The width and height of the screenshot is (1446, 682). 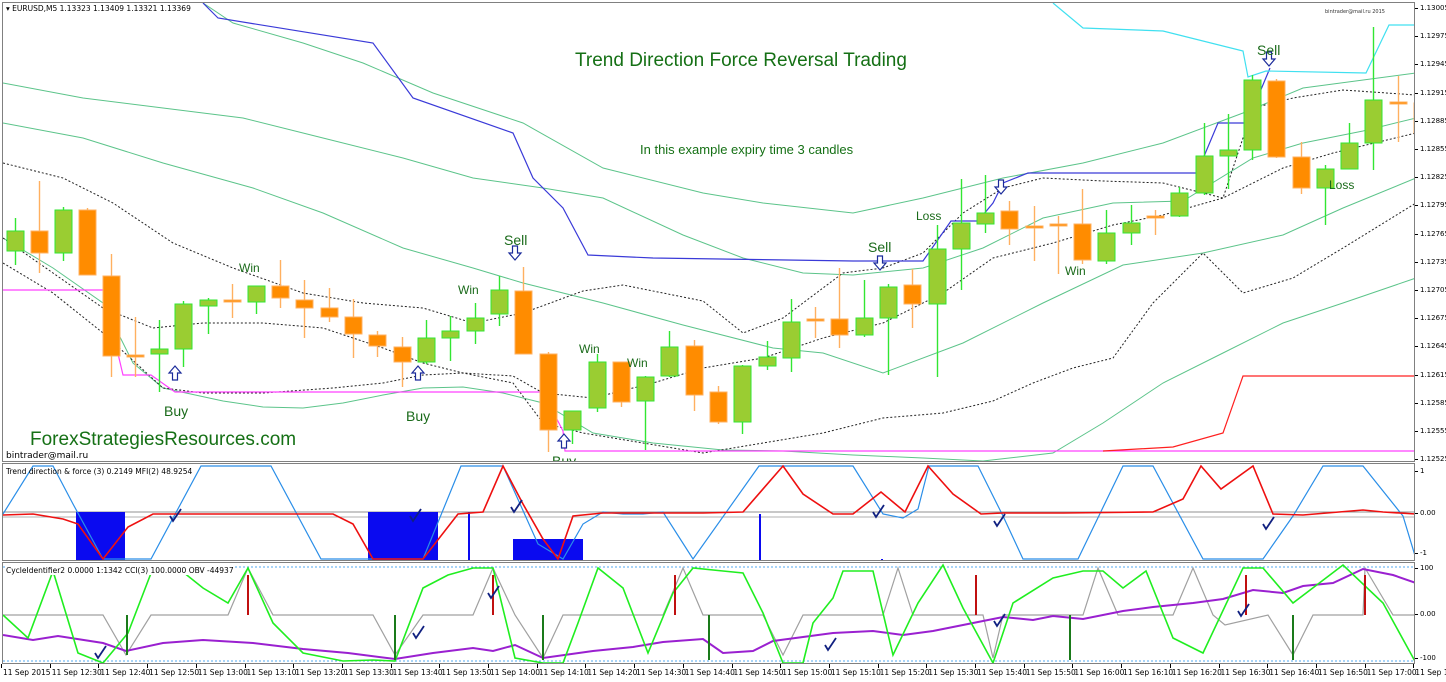 I want to click on time-tick: 11 Sep 14:20, so click(x=611, y=670).